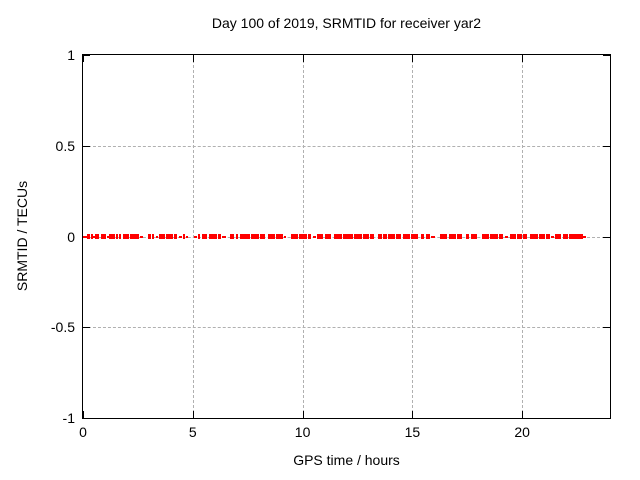  What do you see at coordinates (22, 236) in the screenshot?
I see `y-axis-label: SRMTID / TECUs` at bounding box center [22, 236].